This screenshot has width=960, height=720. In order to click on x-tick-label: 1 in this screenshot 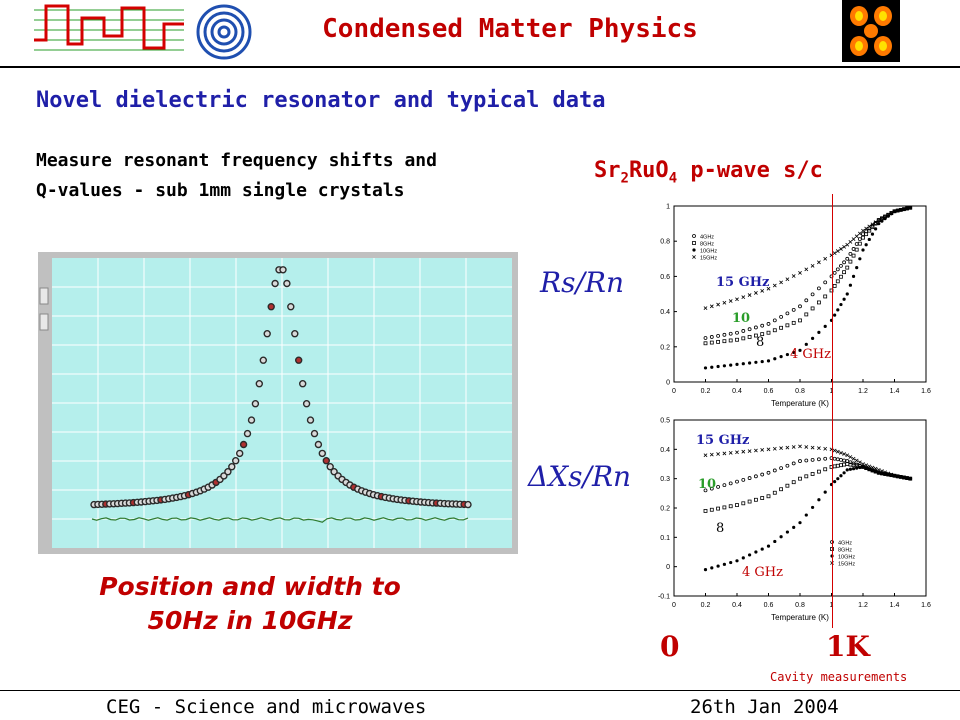, I will do `click(832, 605)`.